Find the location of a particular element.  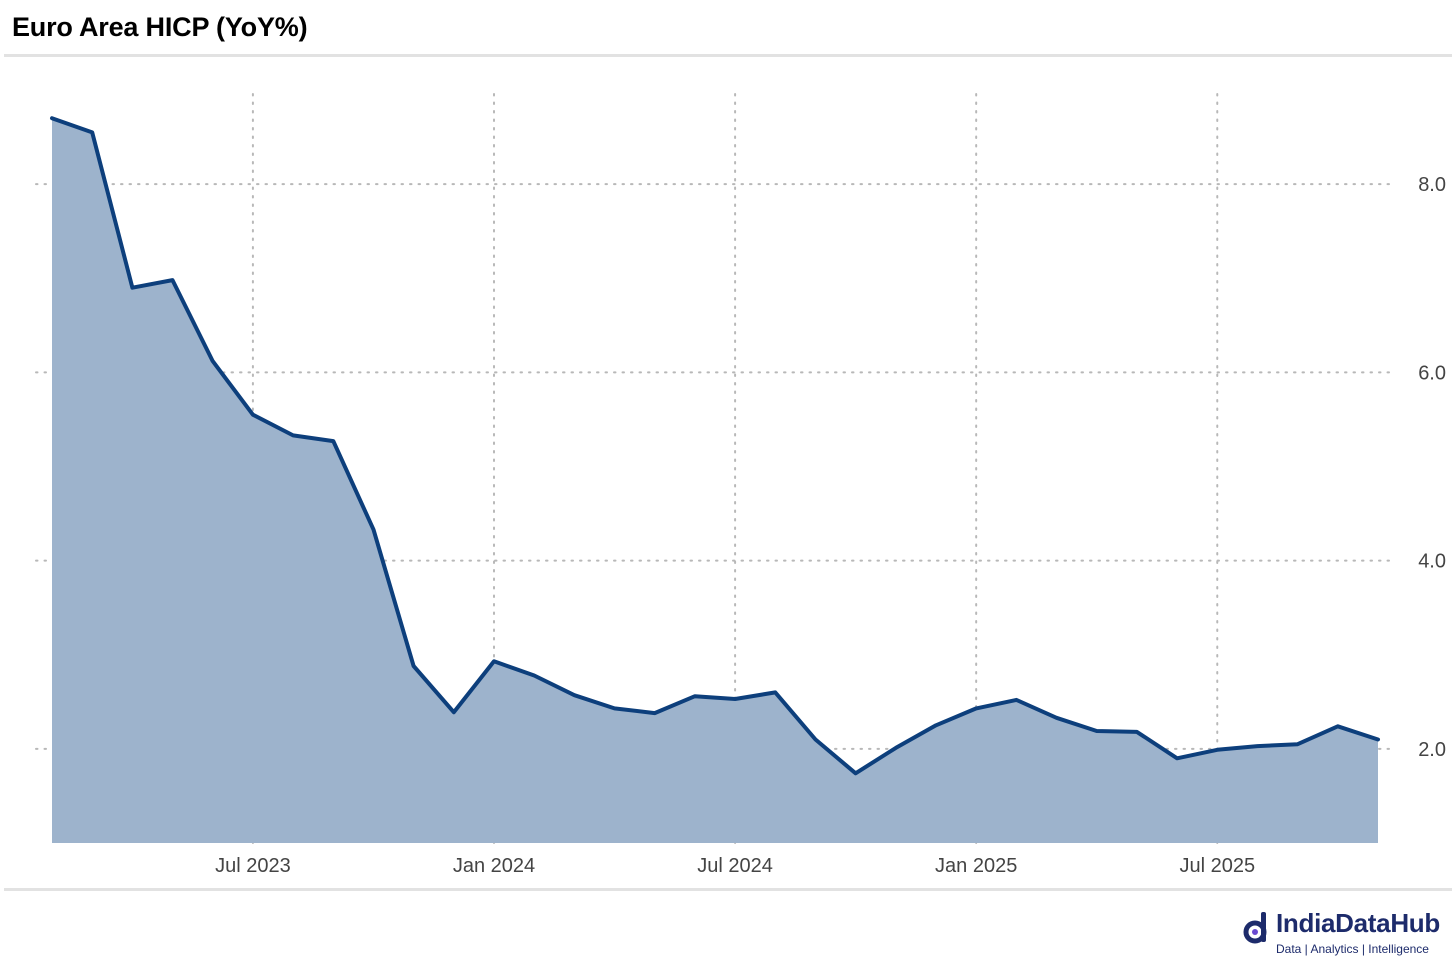

y-tick-label-2.0: 2.0 is located at coordinates (1432, 750).